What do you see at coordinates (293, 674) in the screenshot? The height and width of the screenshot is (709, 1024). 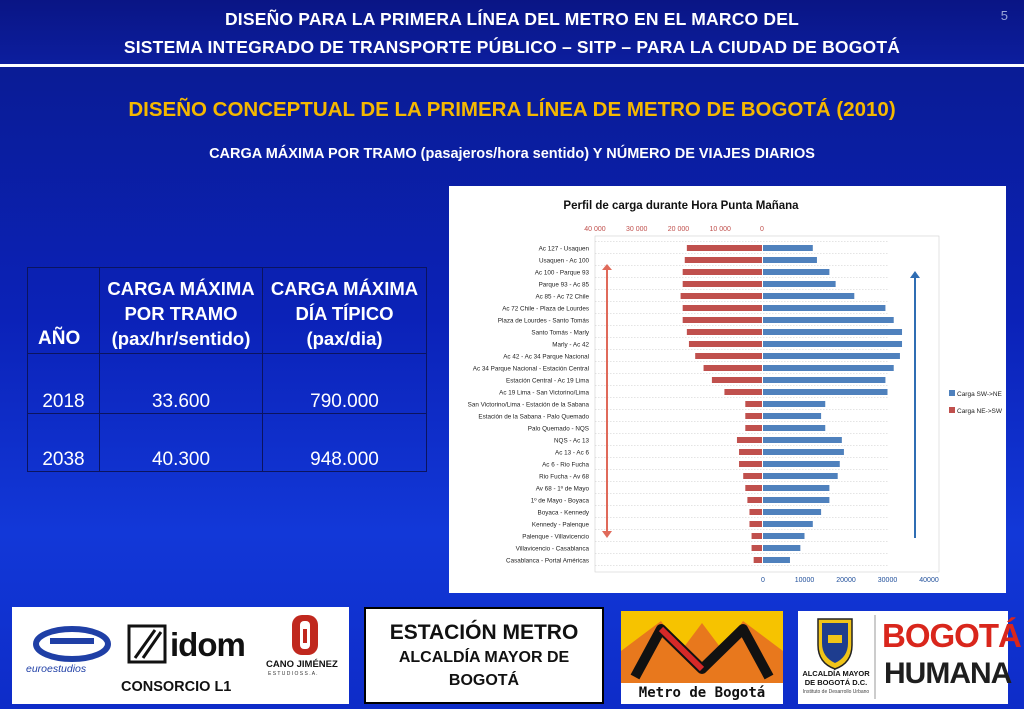 I see `cano-jimenez-sub: E S T U D I O S S . A .` at bounding box center [293, 674].